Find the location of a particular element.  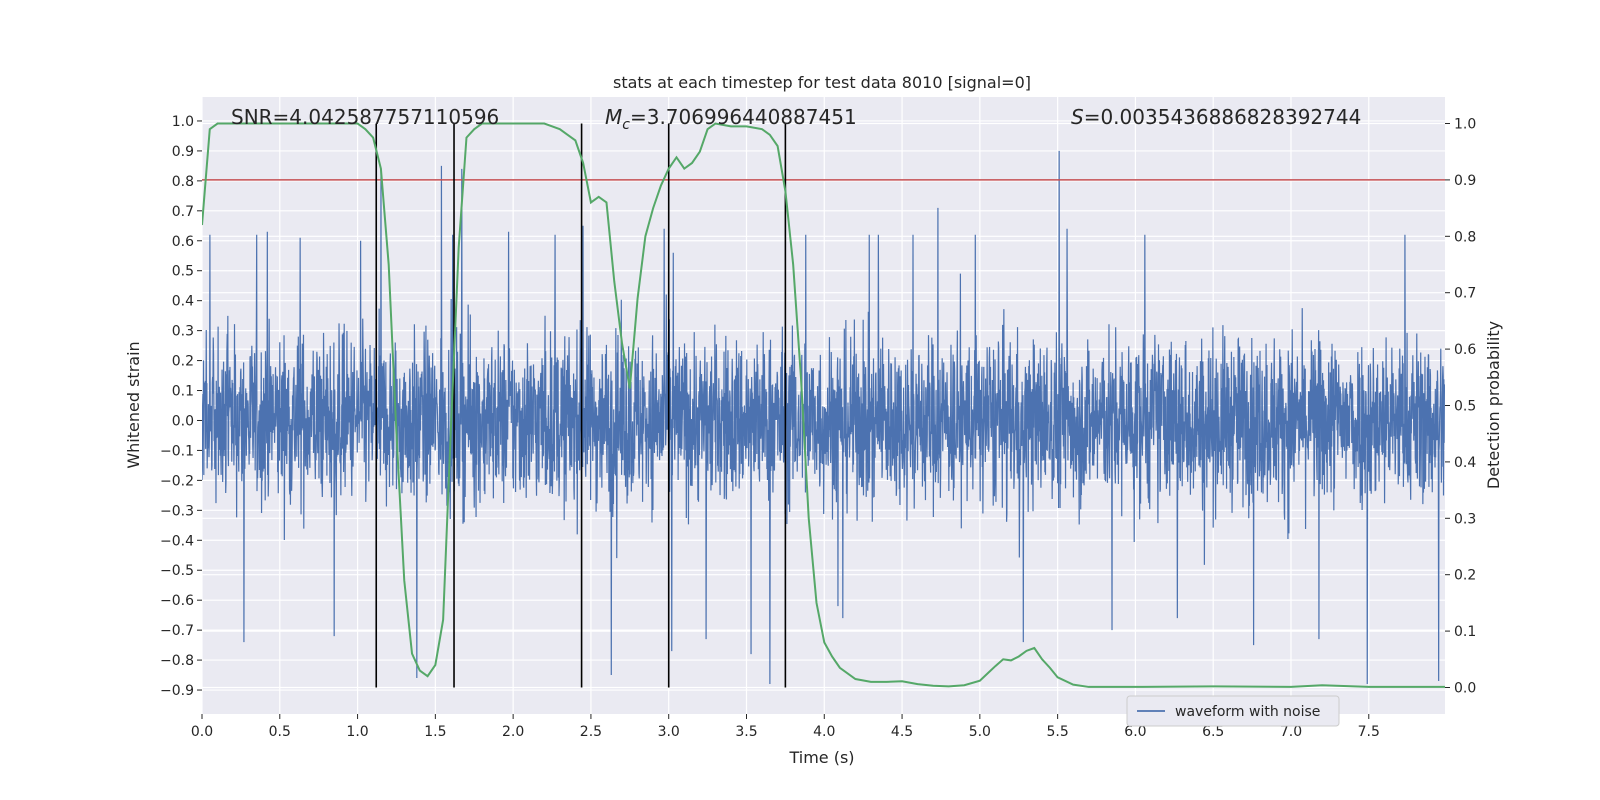

x-tick-label: 6.0 is located at coordinates (1135, 732).